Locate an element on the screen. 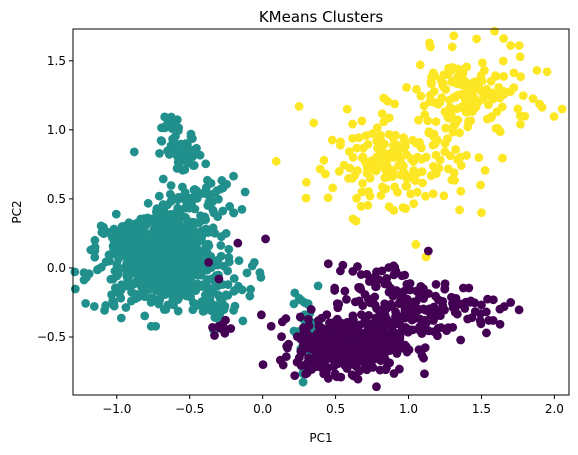  y-tick-label: 0.5 is located at coordinates (56, 199).